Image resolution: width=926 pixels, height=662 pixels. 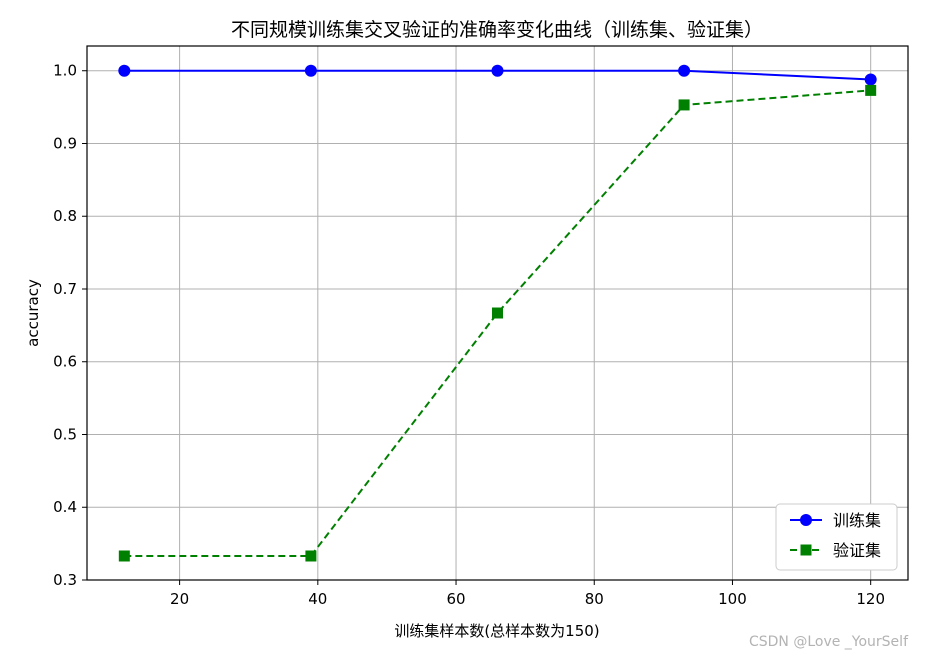 I want to click on y-tick-label: 0.4, so click(x=65, y=507).